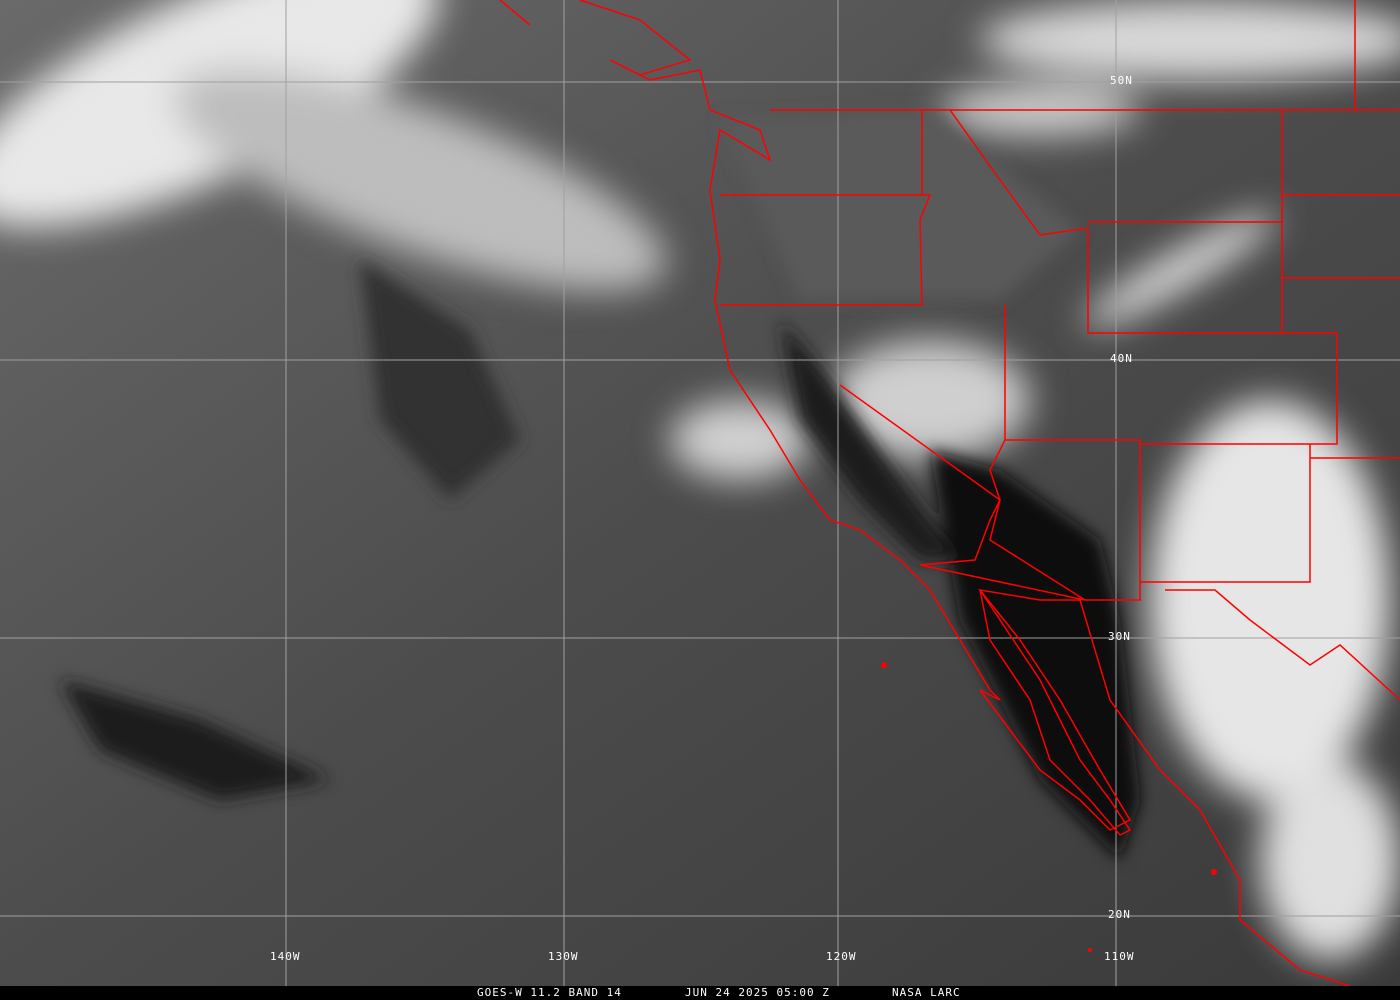  What do you see at coordinates (1121, 358) in the screenshot?
I see `lat-label-40n: 40N` at bounding box center [1121, 358].